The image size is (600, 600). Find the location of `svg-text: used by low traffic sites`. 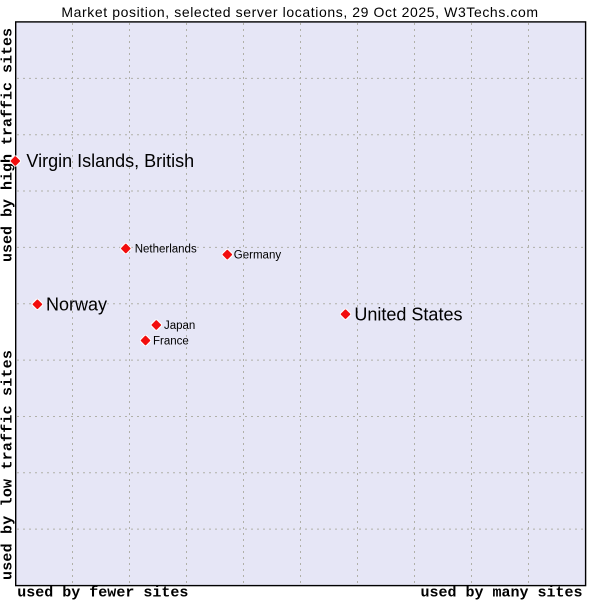

svg-text: used by low traffic sites is located at coordinates (8, 465).